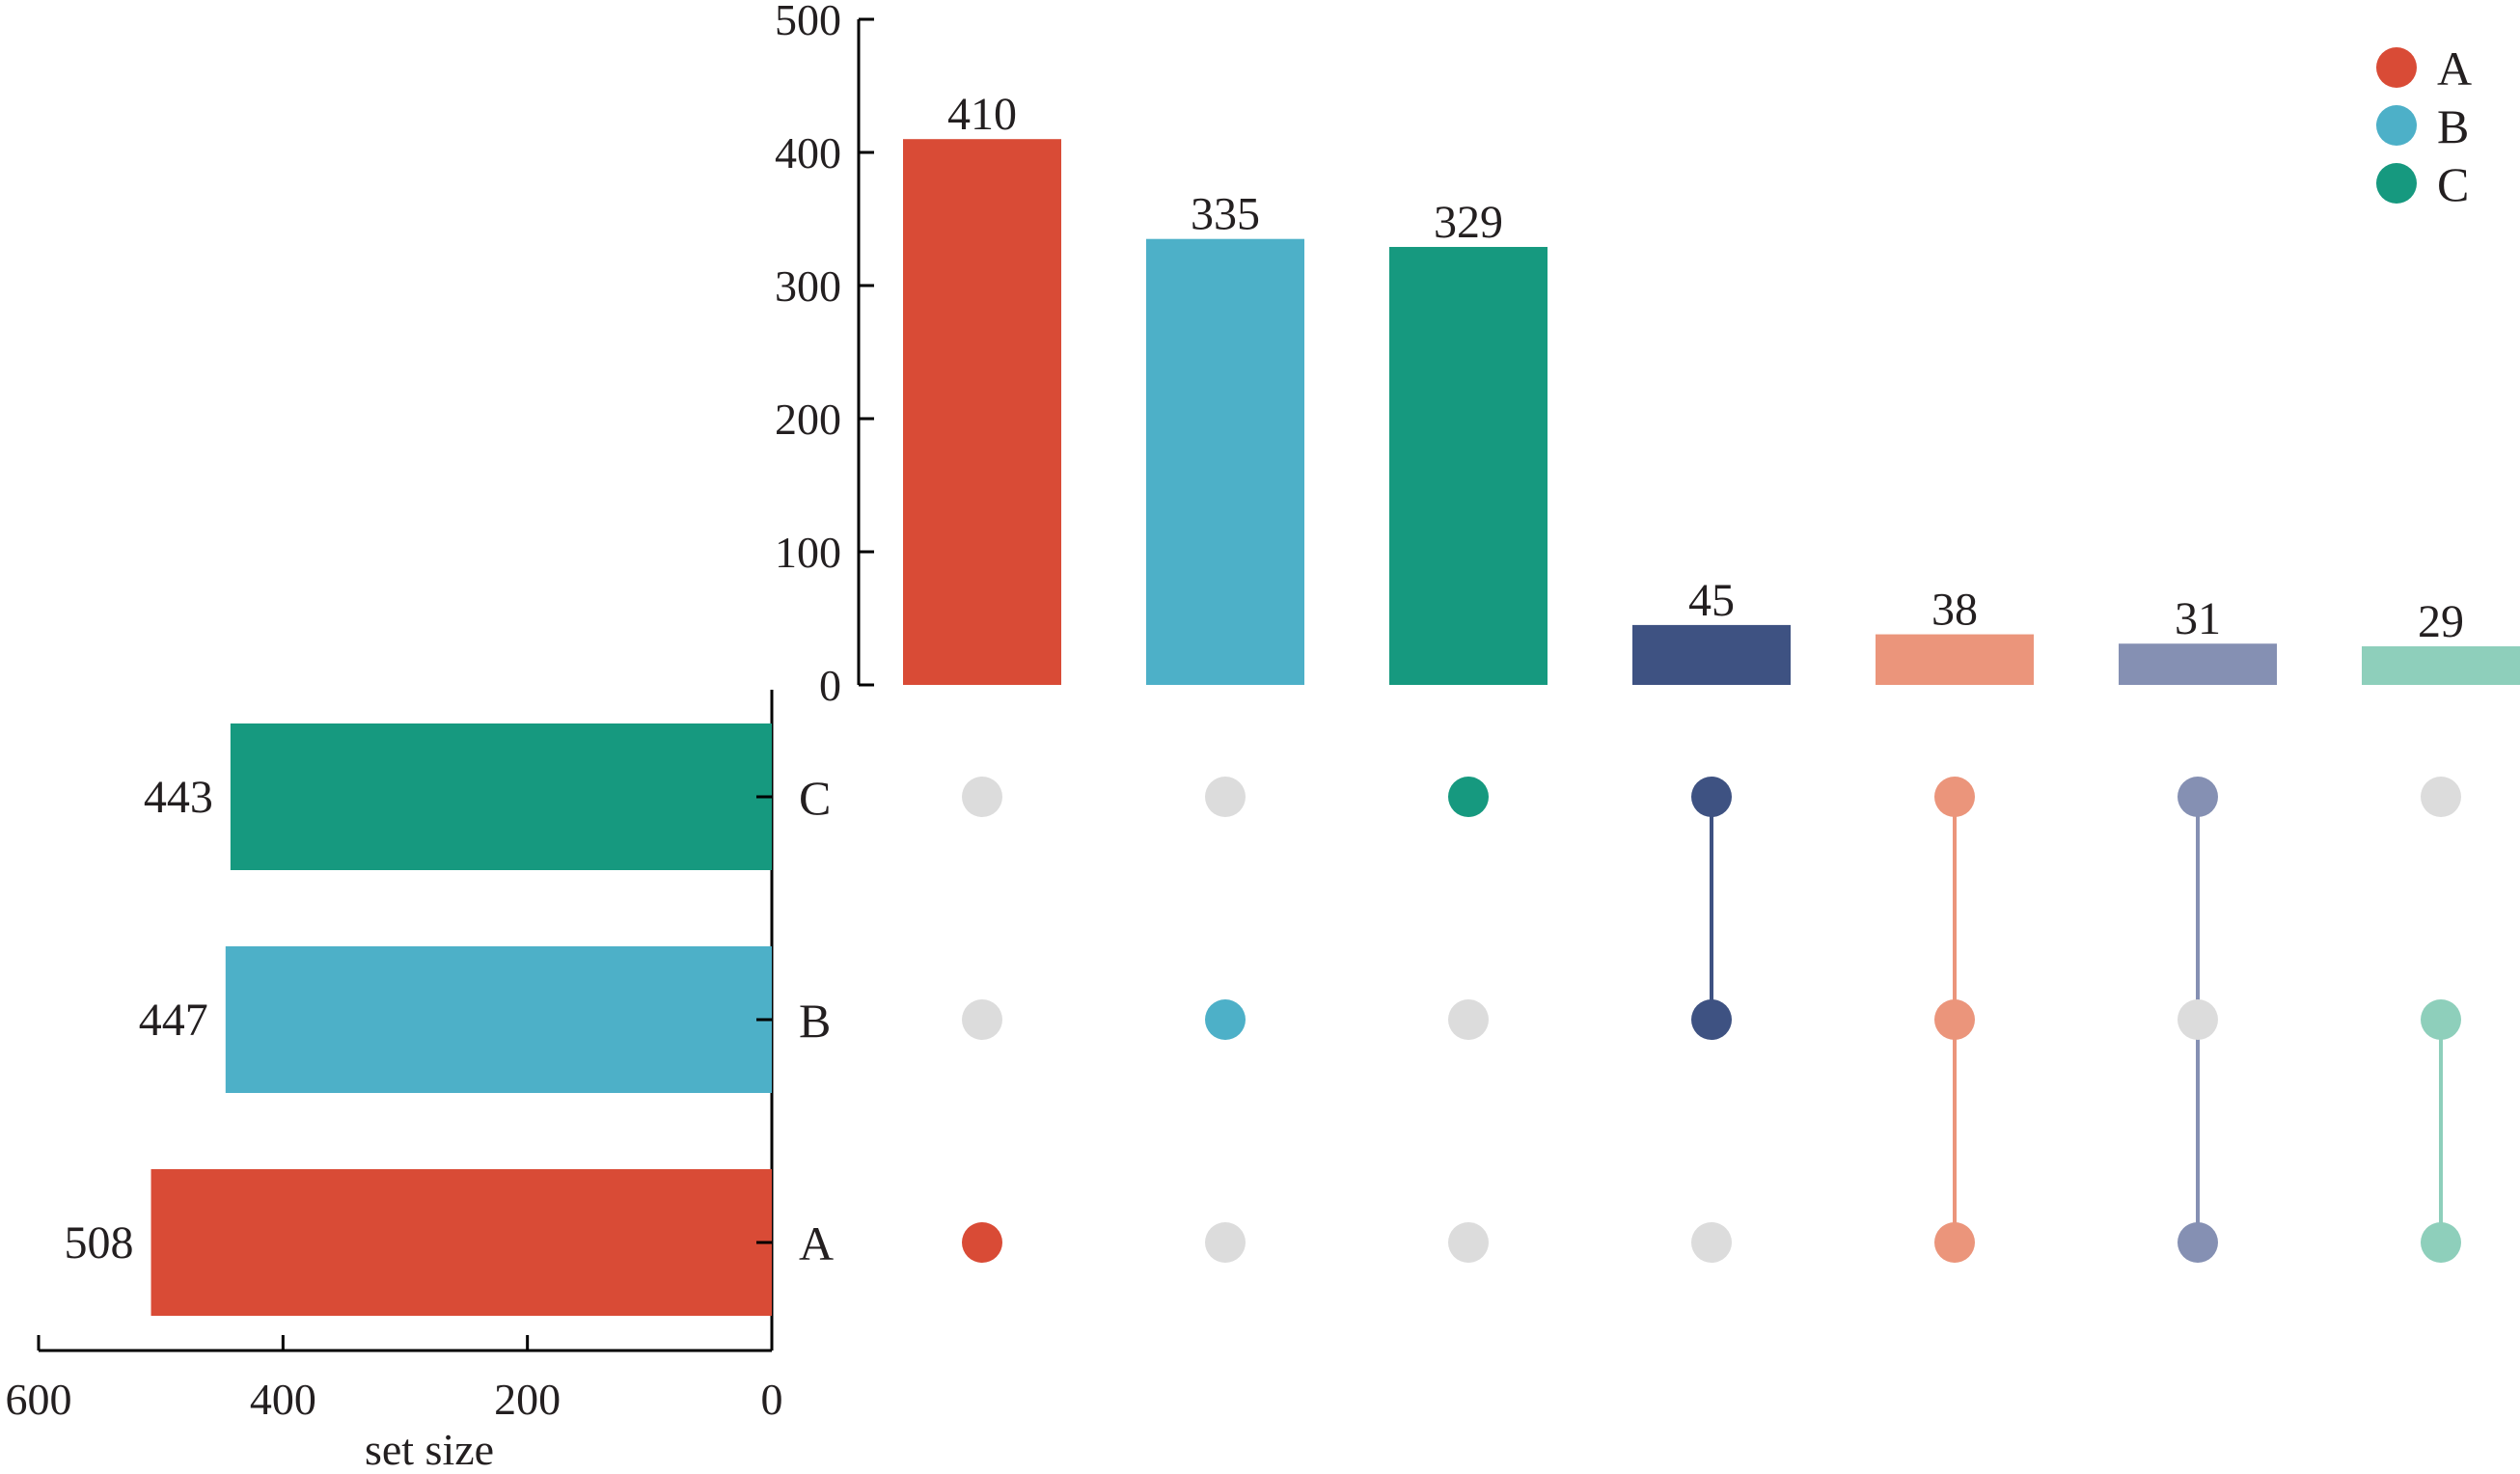  Describe the element at coordinates (817, 1243) in the screenshot. I see `set-row-label: A` at that location.